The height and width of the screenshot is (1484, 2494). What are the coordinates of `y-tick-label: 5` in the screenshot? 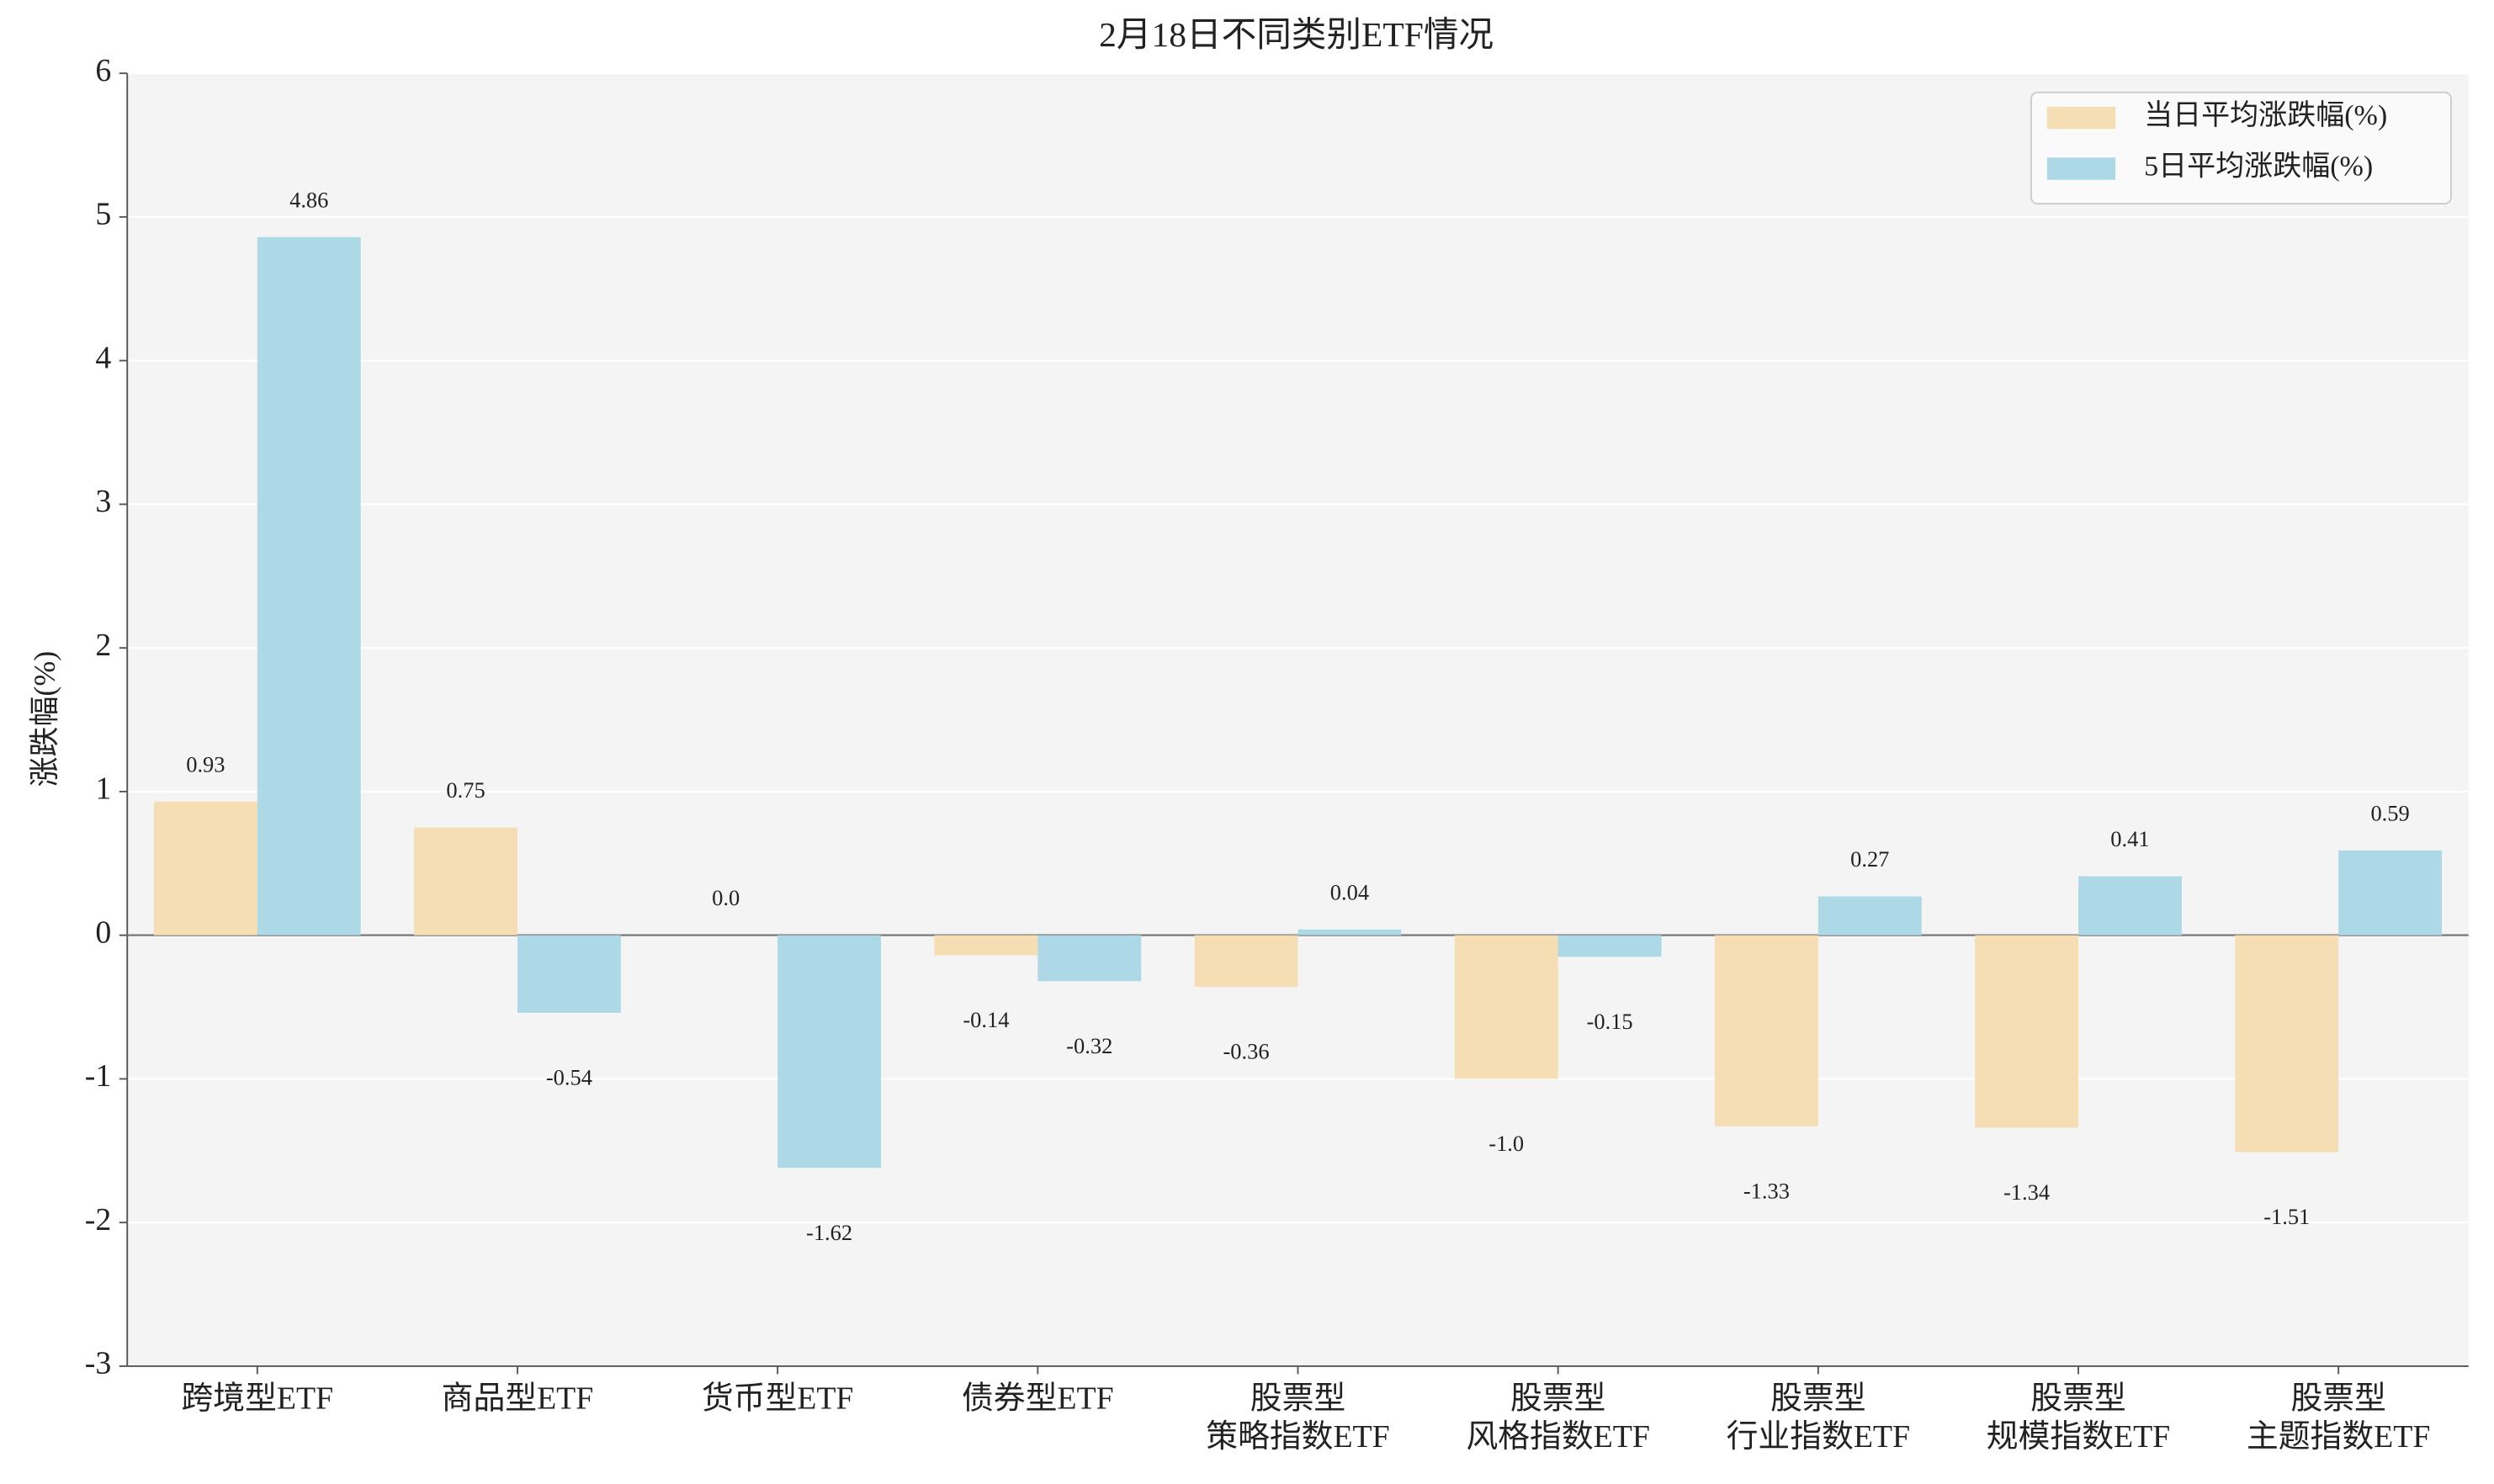 It's located at (103, 214).